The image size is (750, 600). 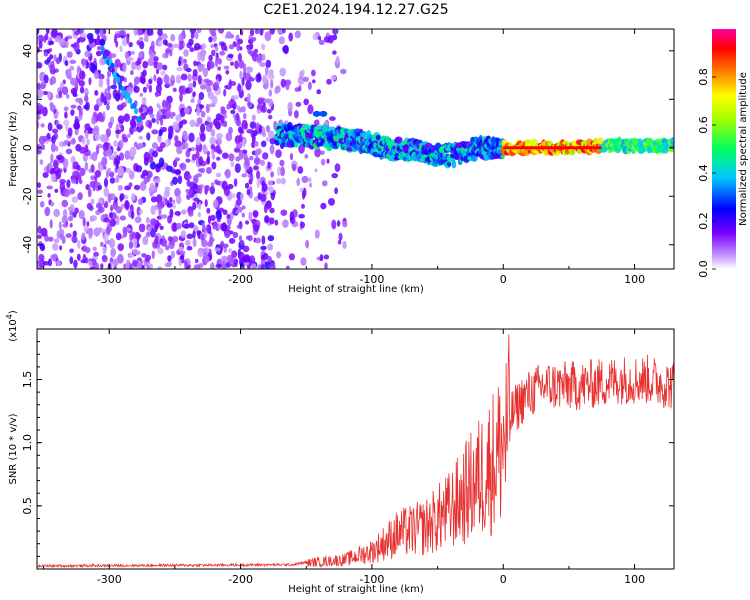 I want to click on x-tick-label: -200, so click(x=240, y=579).